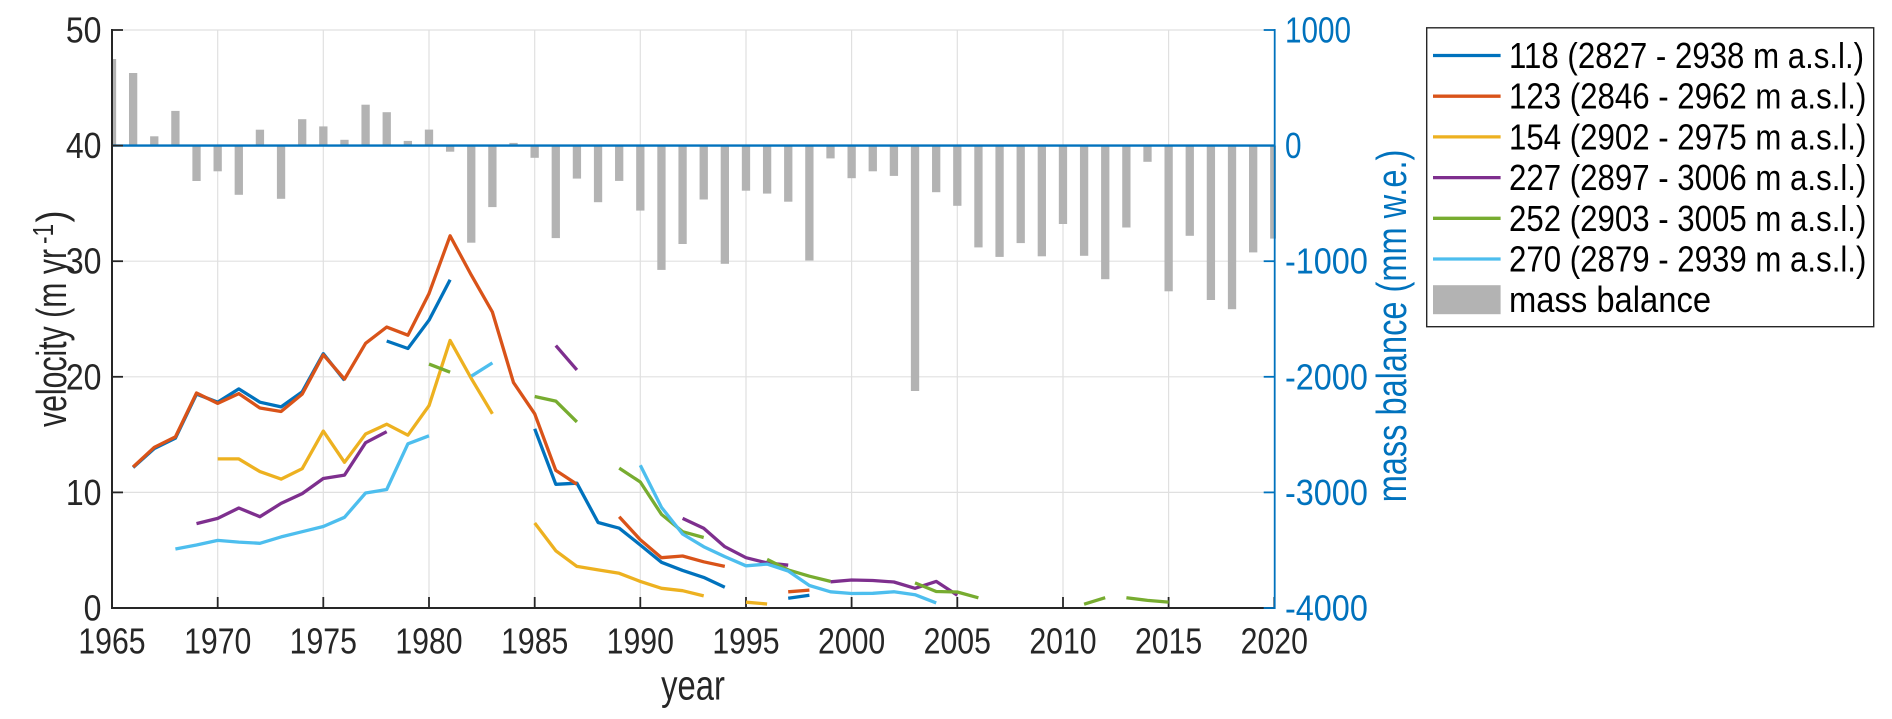 This screenshot has height=719, width=1892. I want to click on svg-text: 154 (2902 - 2975 m a.s.l.), so click(1687, 138).